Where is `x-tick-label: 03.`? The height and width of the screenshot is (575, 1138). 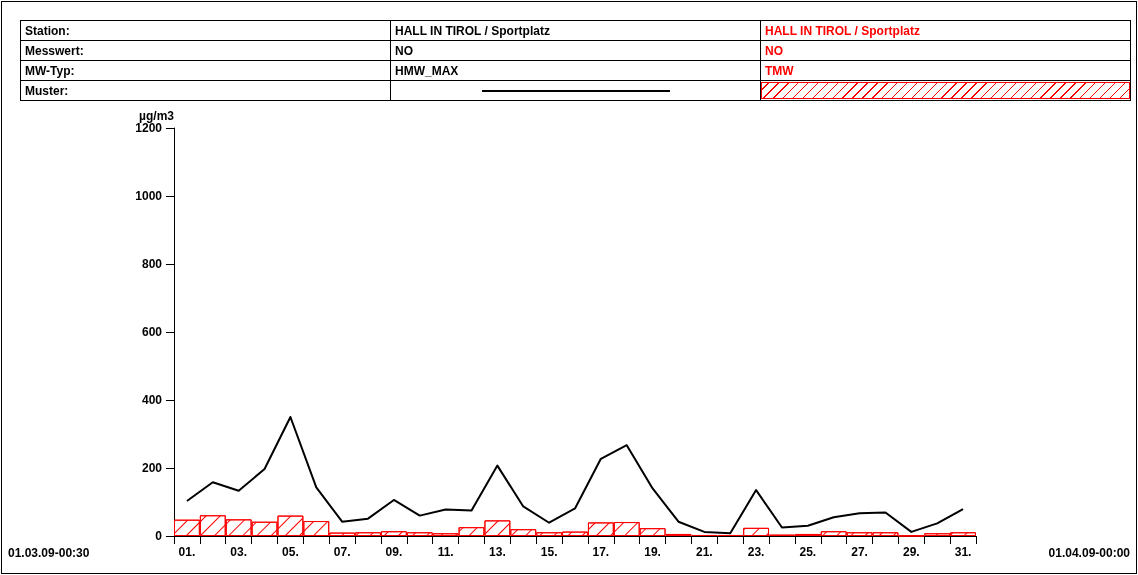 x-tick-label: 03. is located at coordinates (239, 552).